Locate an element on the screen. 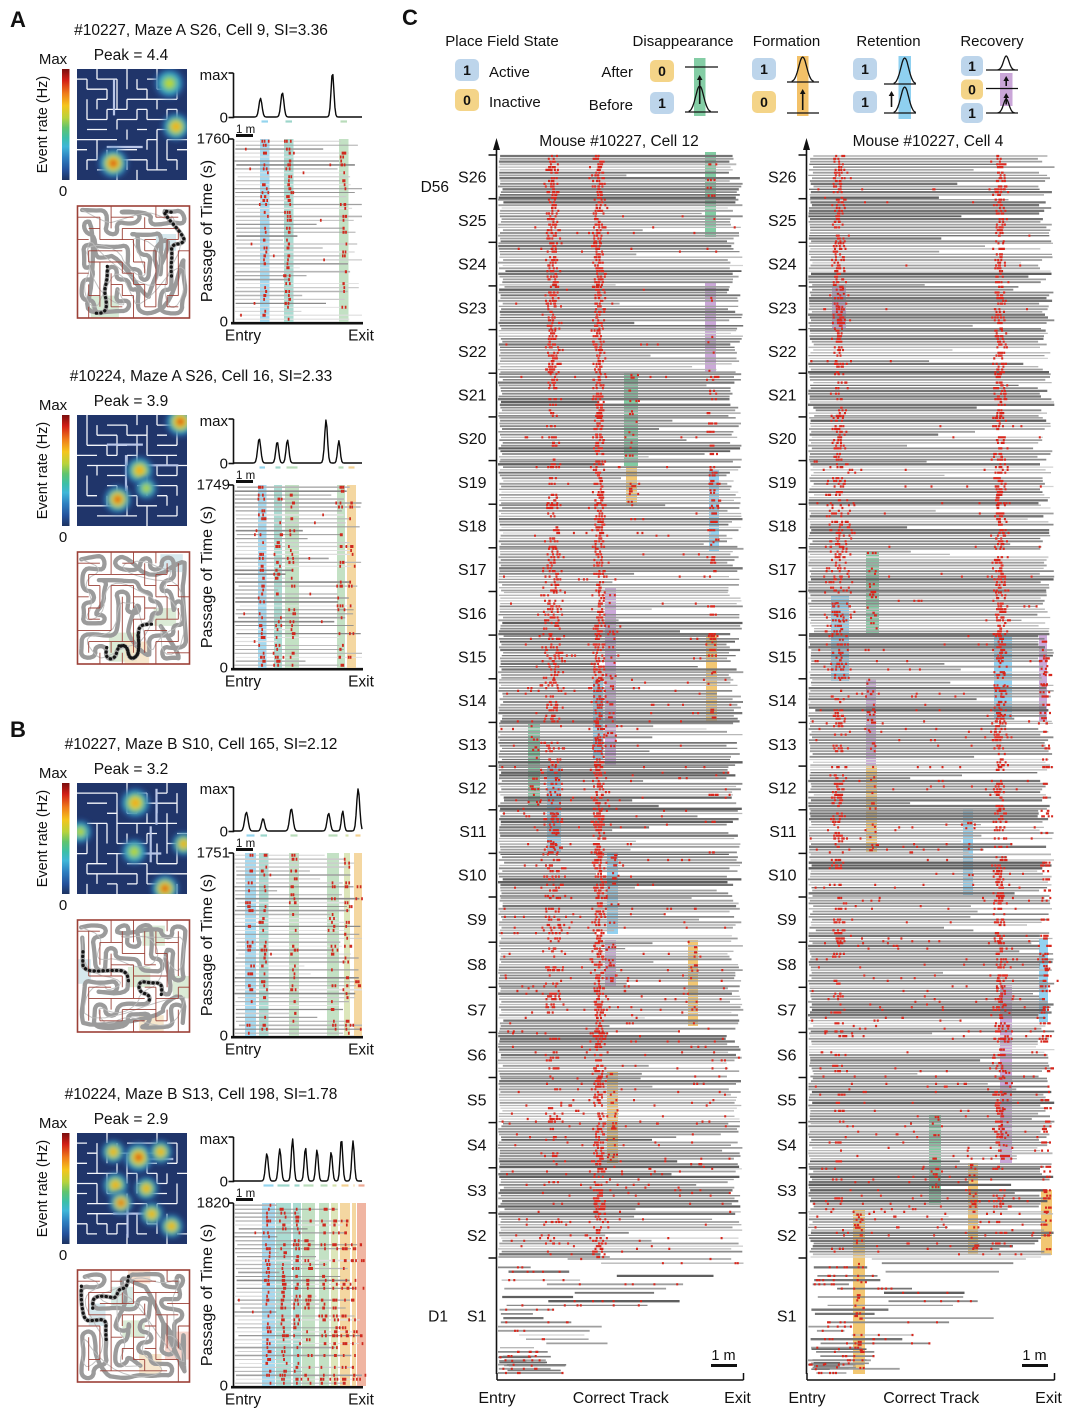 This screenshot has height=1409, width=1066. svg-text: S2 is located at coordinates (477, 1236).